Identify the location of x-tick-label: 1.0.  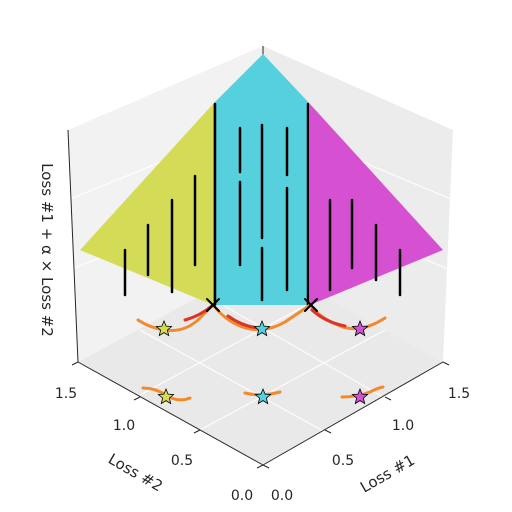
(403, 426).